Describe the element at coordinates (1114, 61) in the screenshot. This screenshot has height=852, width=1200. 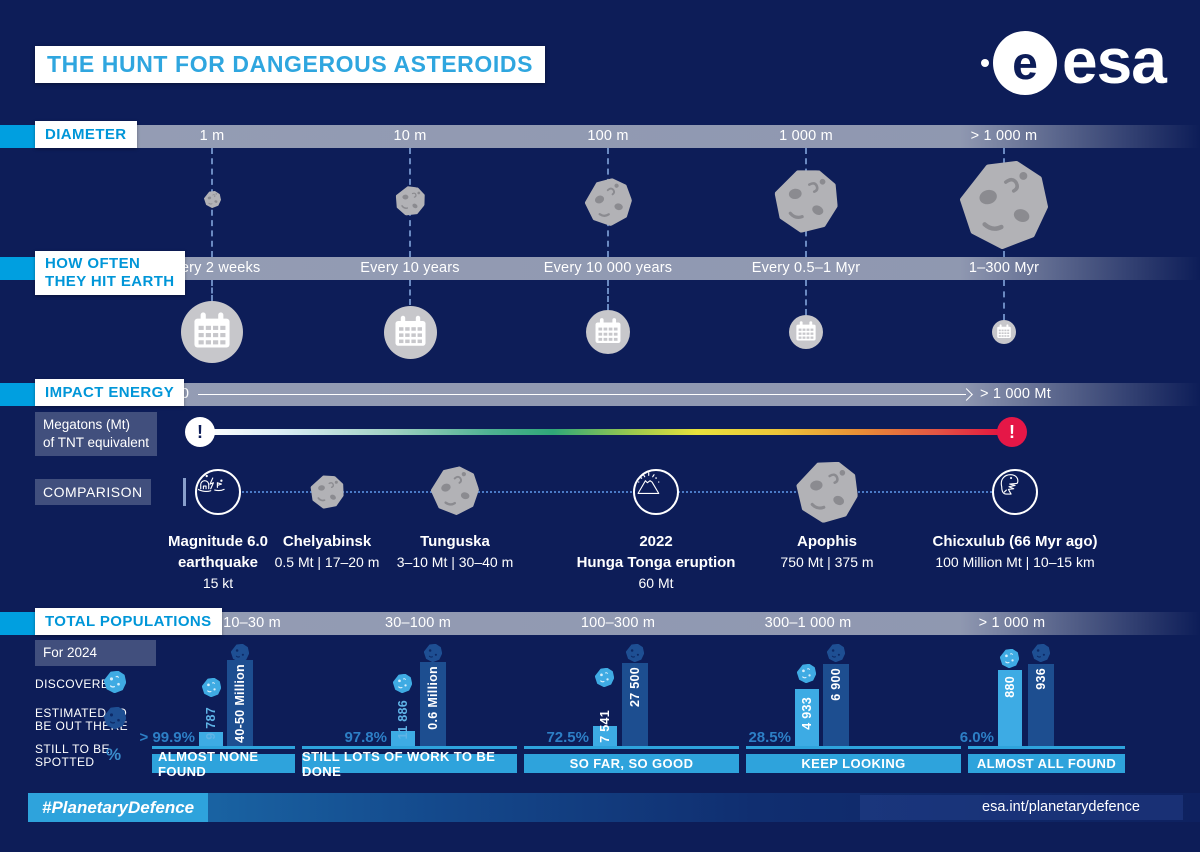
I see `esa-wordmark: esa` at that location.